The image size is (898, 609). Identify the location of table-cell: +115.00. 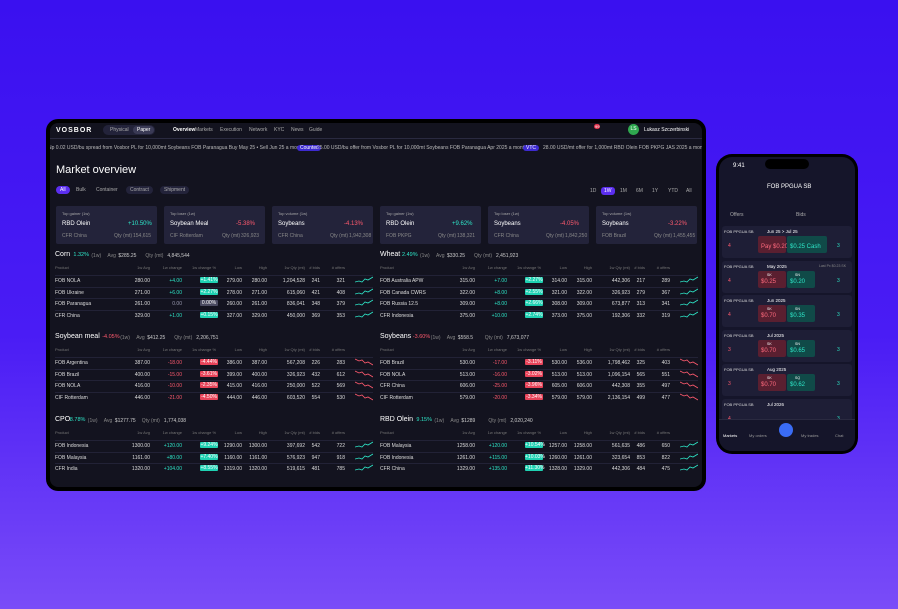
(498, 457).